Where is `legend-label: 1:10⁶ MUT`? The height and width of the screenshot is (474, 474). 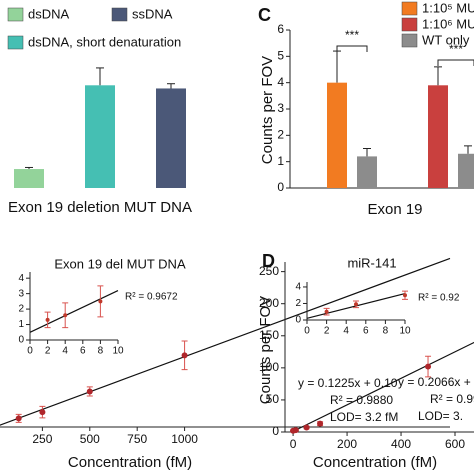 legend-label: 1:10⁶ MUT is located at coordinates (448, 23).